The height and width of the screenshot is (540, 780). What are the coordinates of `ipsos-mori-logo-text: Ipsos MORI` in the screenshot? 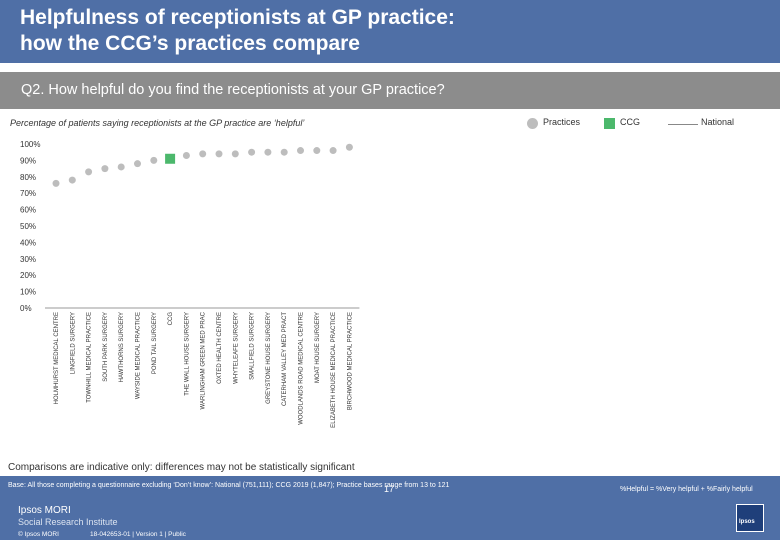 It's located at (44, 510).